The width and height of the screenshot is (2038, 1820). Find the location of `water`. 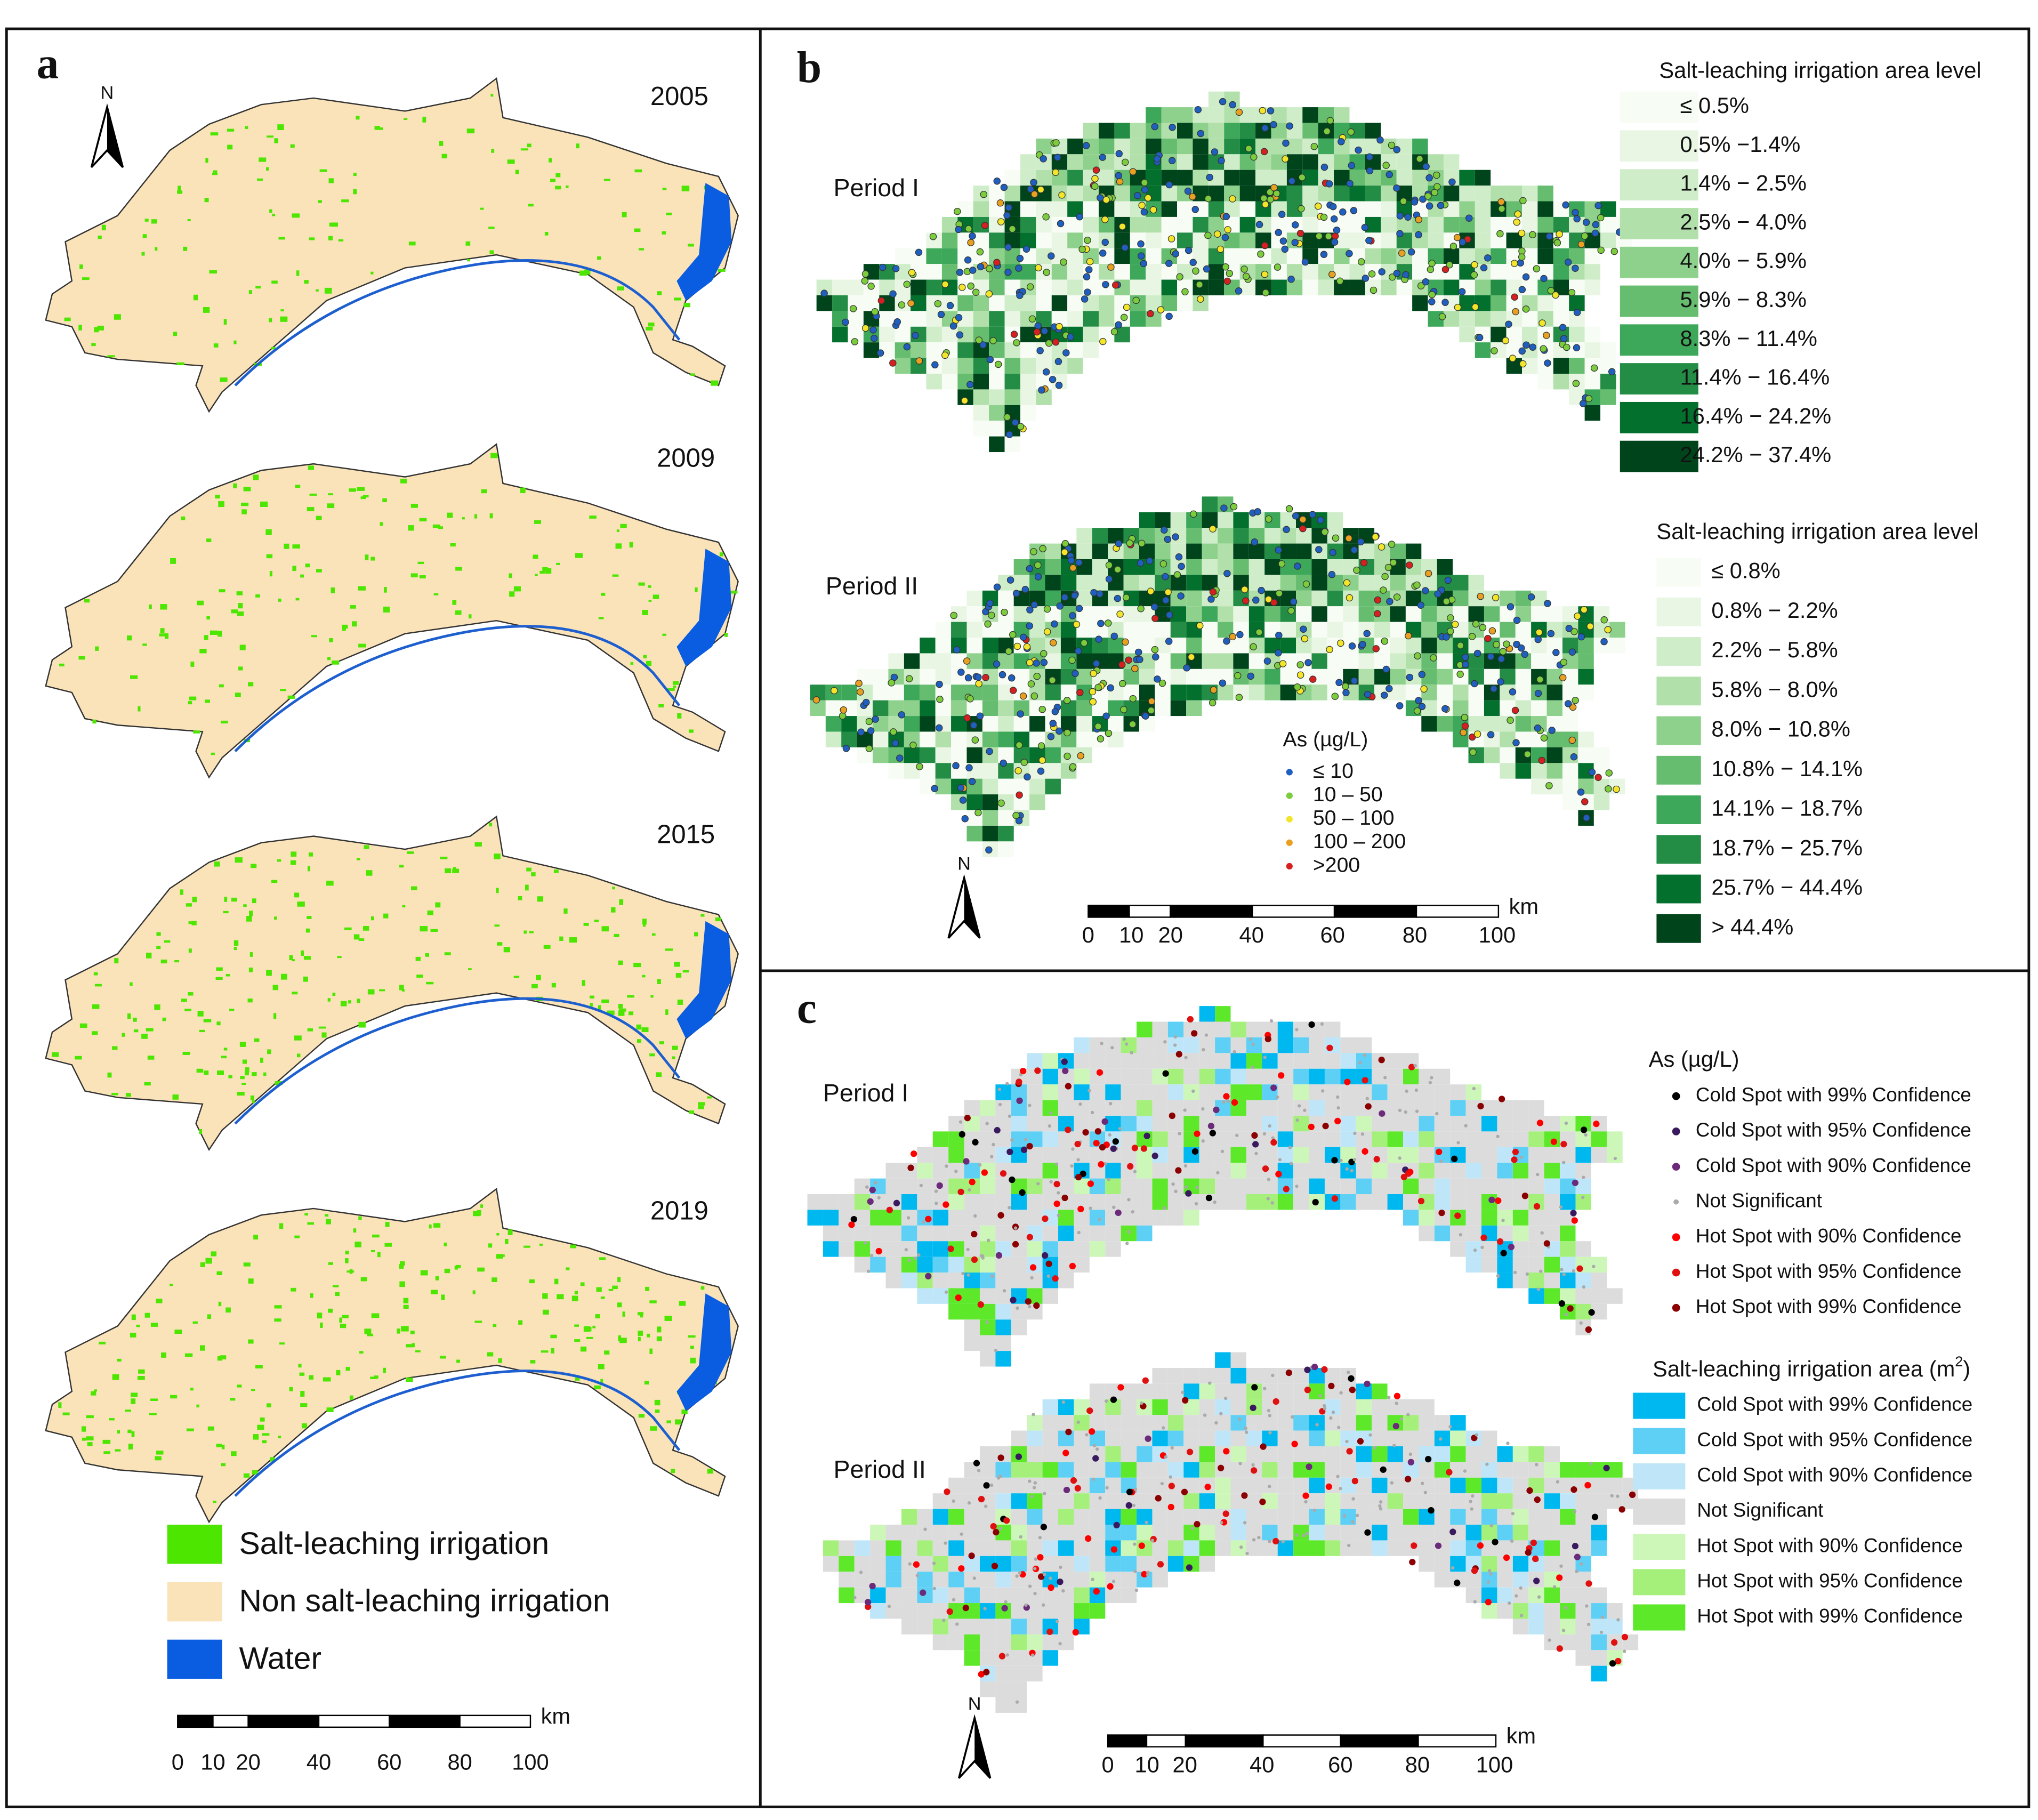

water is located at coordinates (704, 607).